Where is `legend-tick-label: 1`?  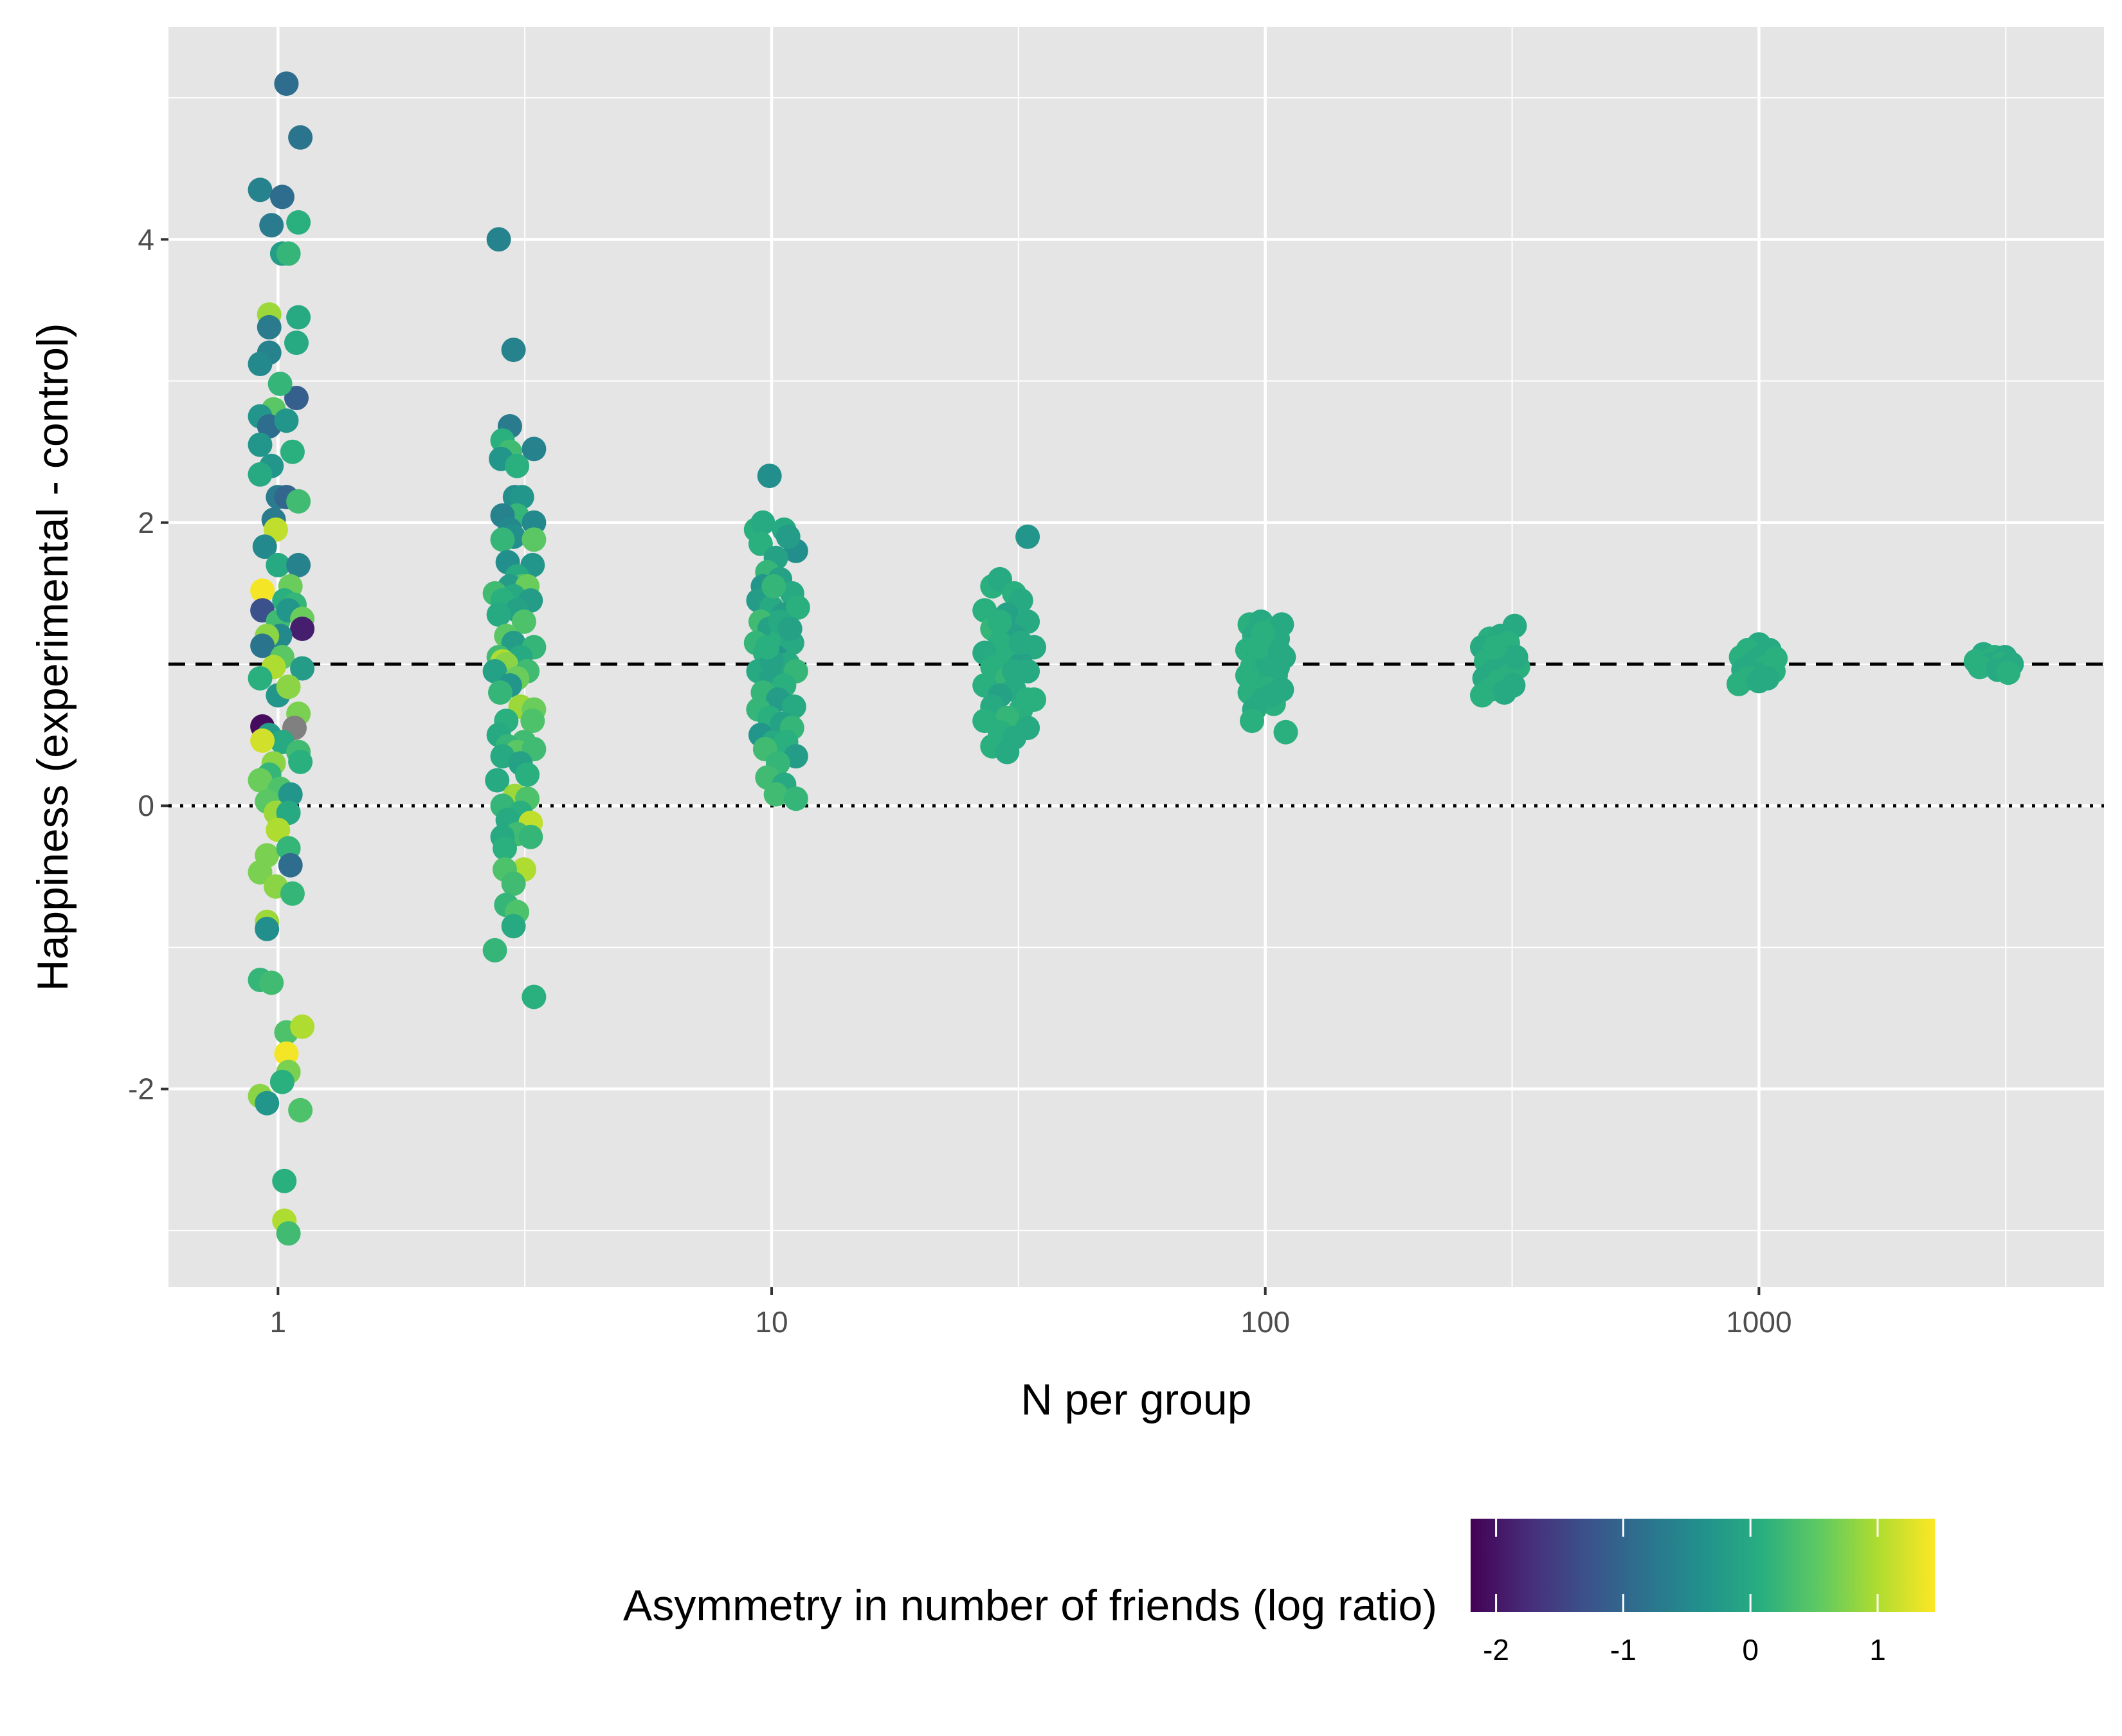
legend-tick-label: 1 is located at coordinates (1877, 1650).